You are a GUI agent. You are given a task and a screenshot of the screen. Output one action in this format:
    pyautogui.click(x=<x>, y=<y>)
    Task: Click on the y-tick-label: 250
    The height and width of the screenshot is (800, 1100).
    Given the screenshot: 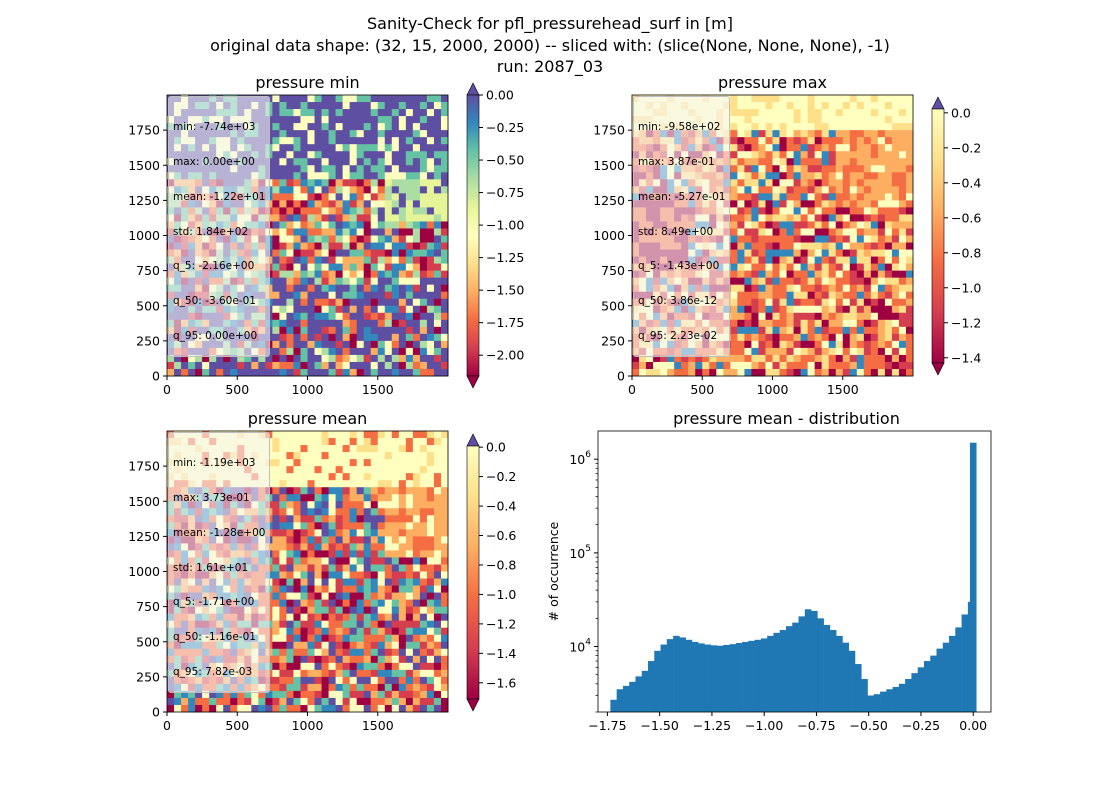 What is the action you would take?
    pyautogui.click(x=613, y=340)
    